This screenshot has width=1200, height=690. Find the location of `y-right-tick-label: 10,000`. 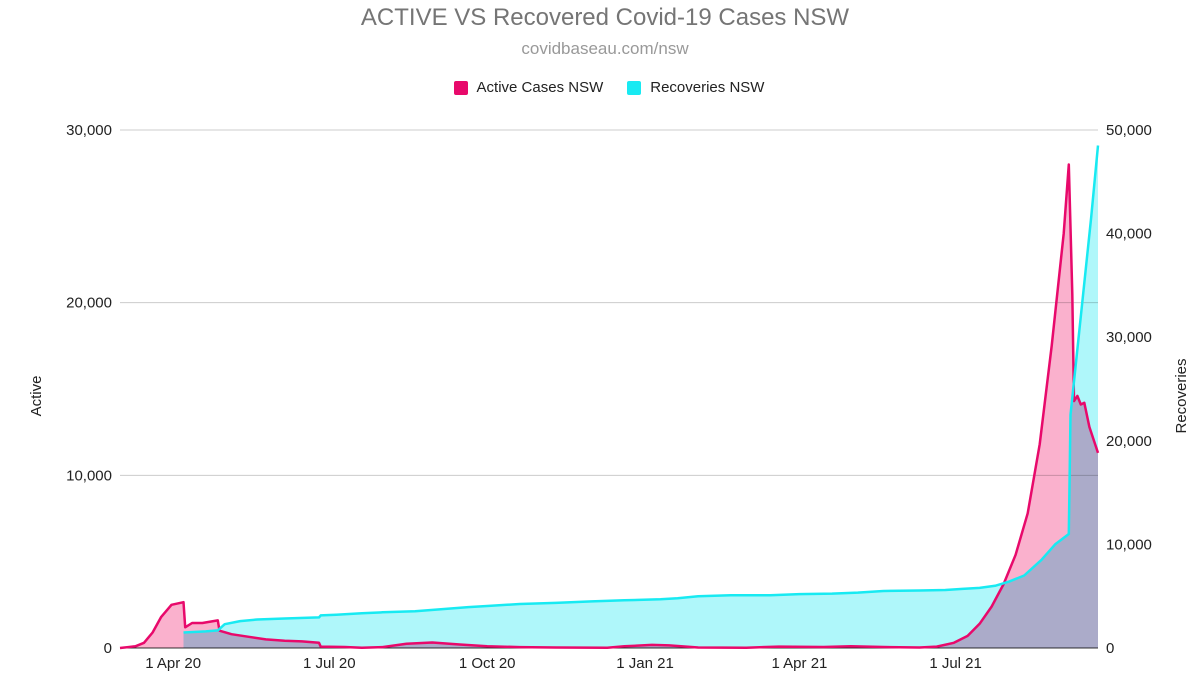

y-right-tick-label: 10,000 is located at coordinates (1129, 544).